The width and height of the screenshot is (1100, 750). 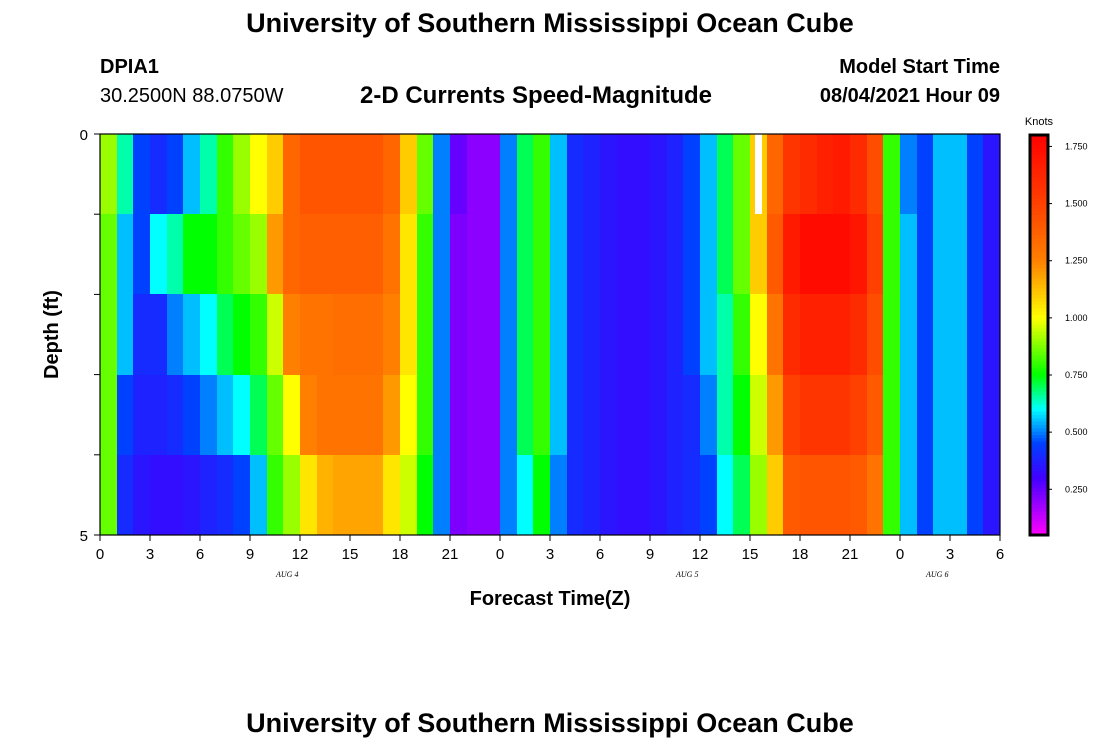 What do you see at coordinates (950, 554) in the screenshot?
I see `x-tick-label: 3` at bounding box center [950, 554].